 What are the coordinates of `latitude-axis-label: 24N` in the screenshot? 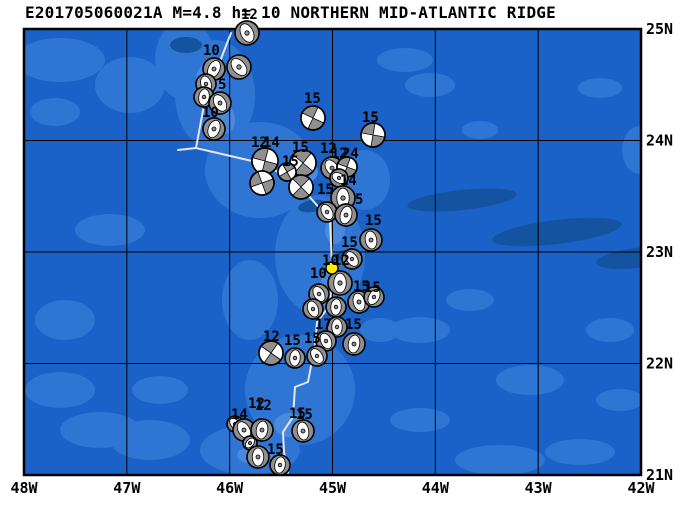 It's located at (659, 141).